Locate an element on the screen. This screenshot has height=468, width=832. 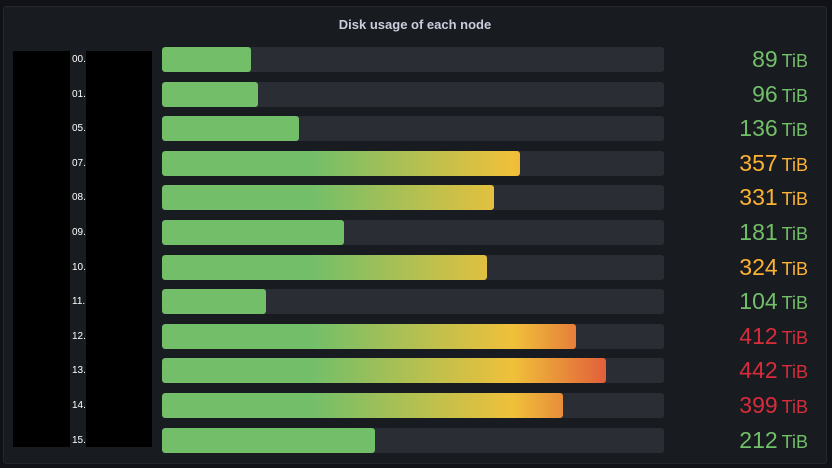
node-row: 11. 104 TiB is located at coordinates (415, 301).